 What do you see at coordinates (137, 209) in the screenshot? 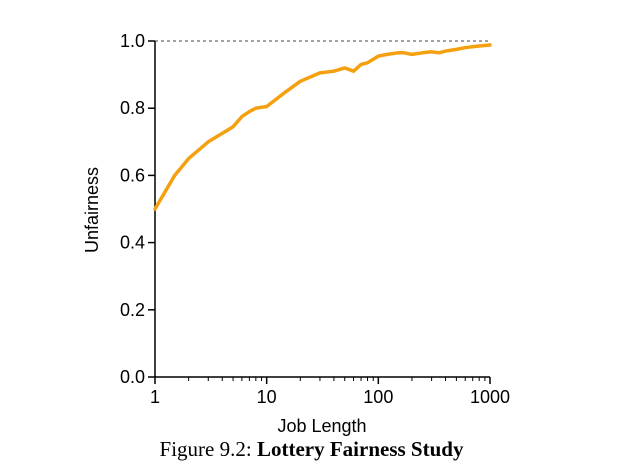
I see `y-ticks: 0.0 0.2 0.4 0.6 0.8 1.0` at bounding box center [137, 209].